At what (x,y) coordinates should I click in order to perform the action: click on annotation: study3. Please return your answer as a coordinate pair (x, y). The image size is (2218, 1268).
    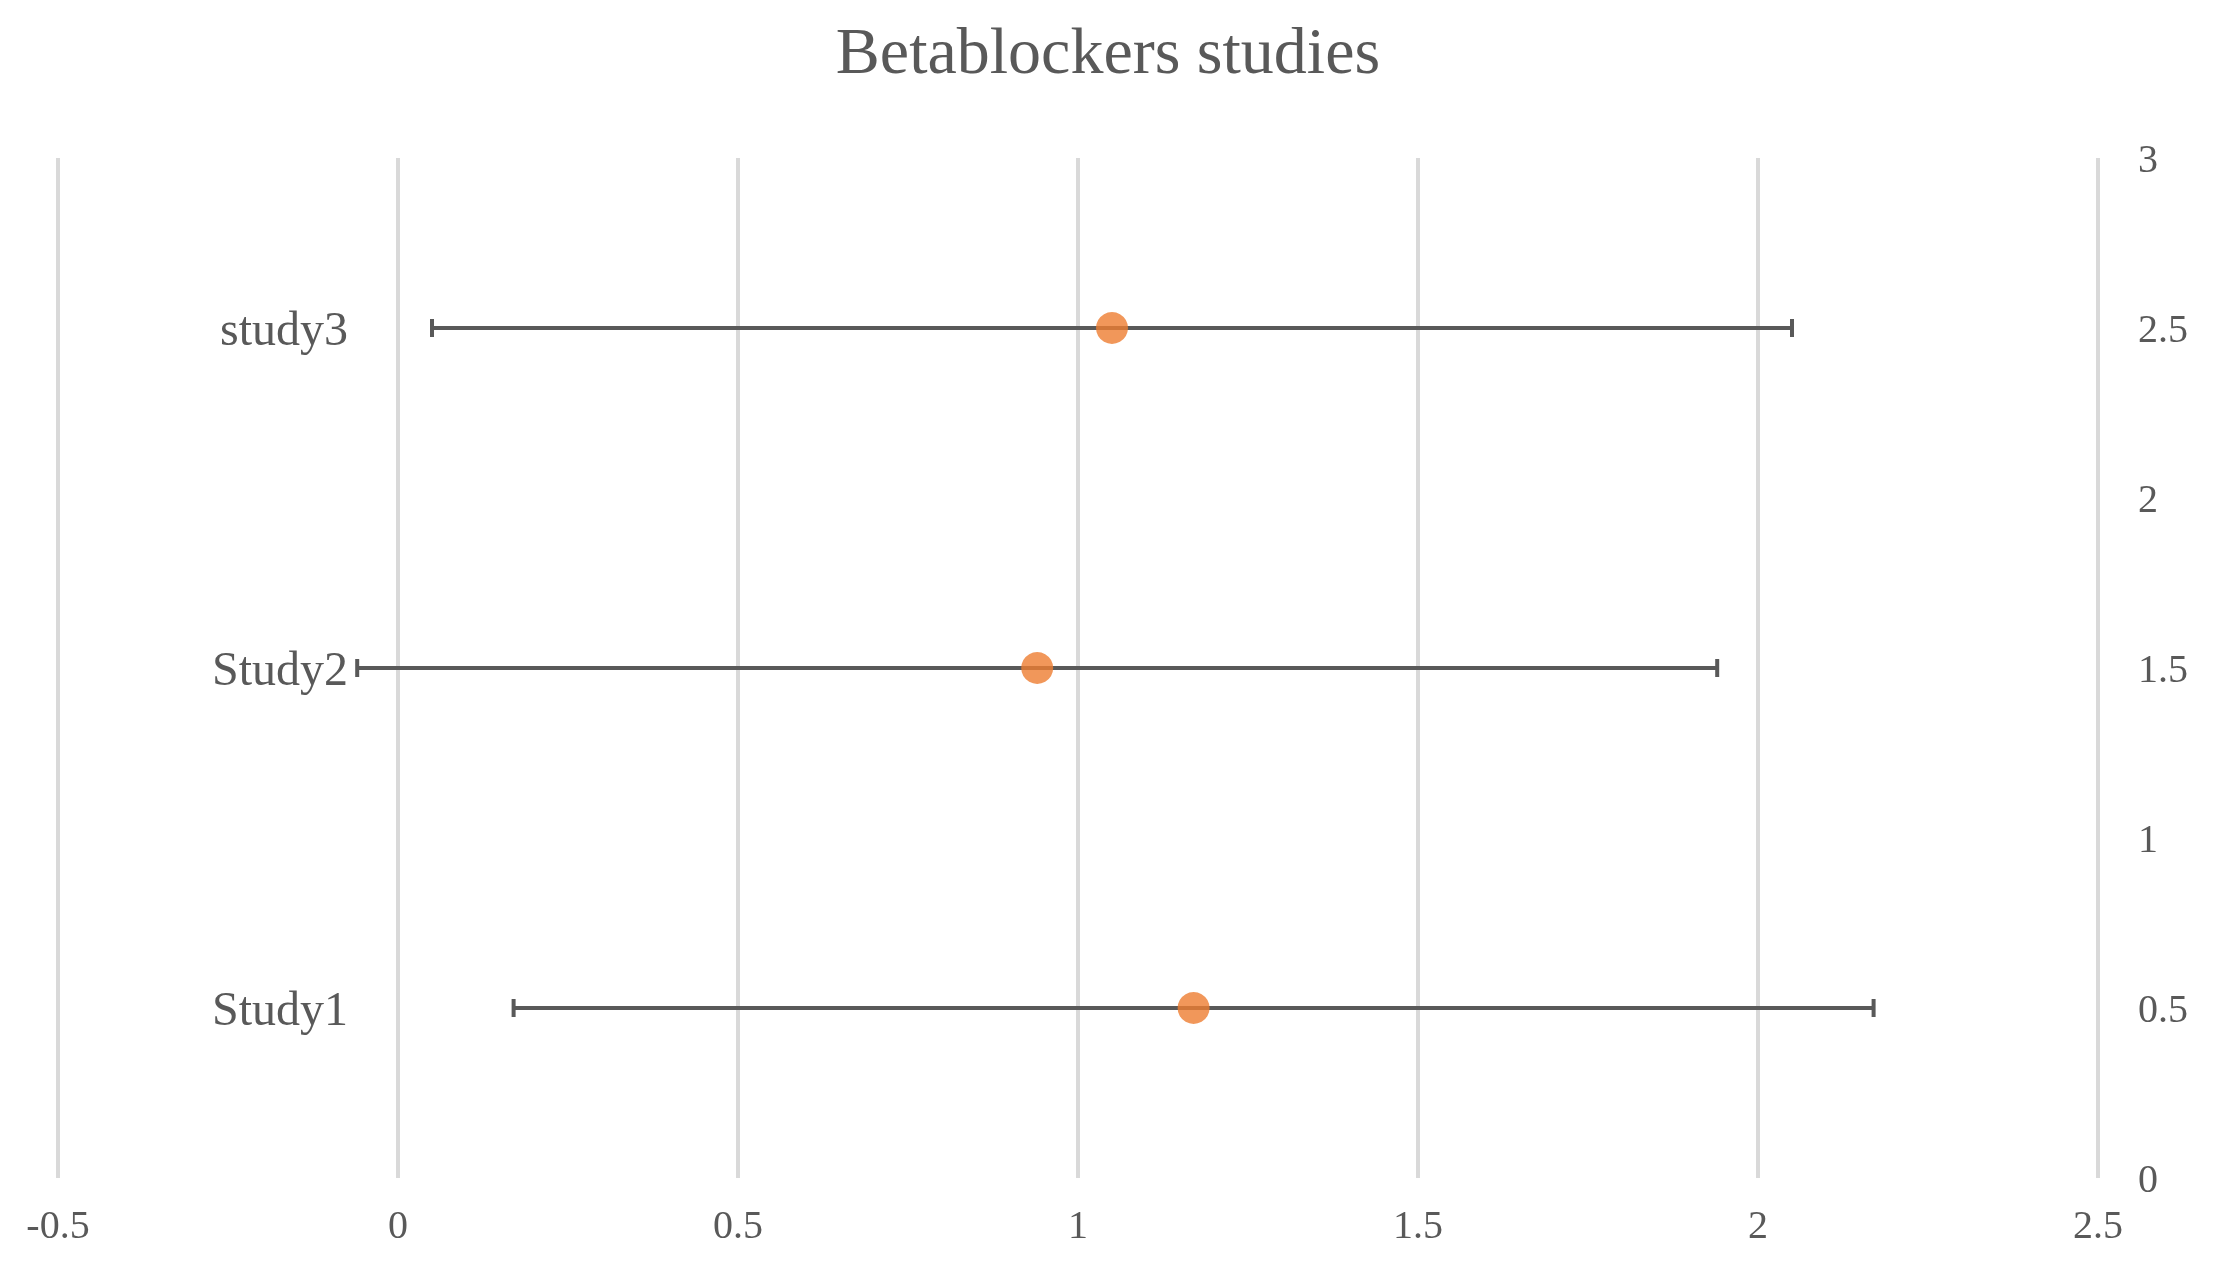
    Looking at the image, I should click on (283, 328).